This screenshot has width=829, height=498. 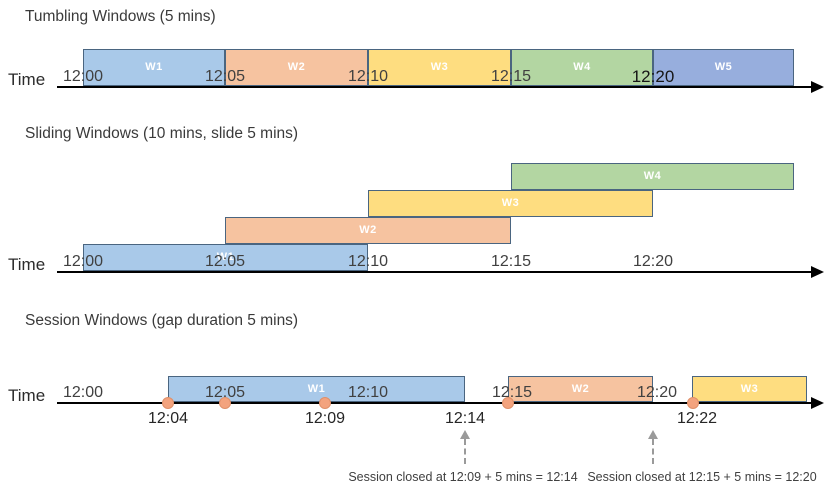 I want to click on window-box-sliding-w4: W4, so click(x=652, y=176).